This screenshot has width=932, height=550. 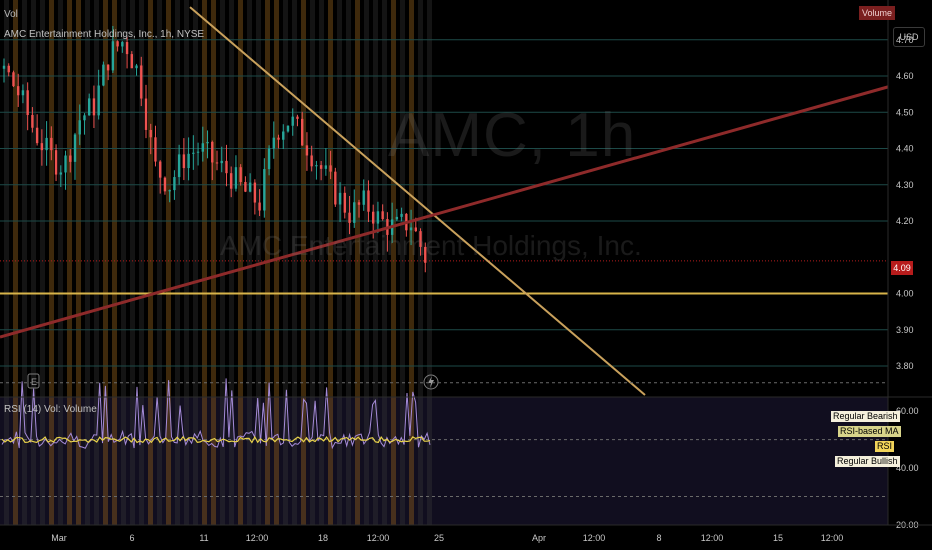 I want to click on legend-regular-bearish: Regular Bearish, so click(x=865, y=416).